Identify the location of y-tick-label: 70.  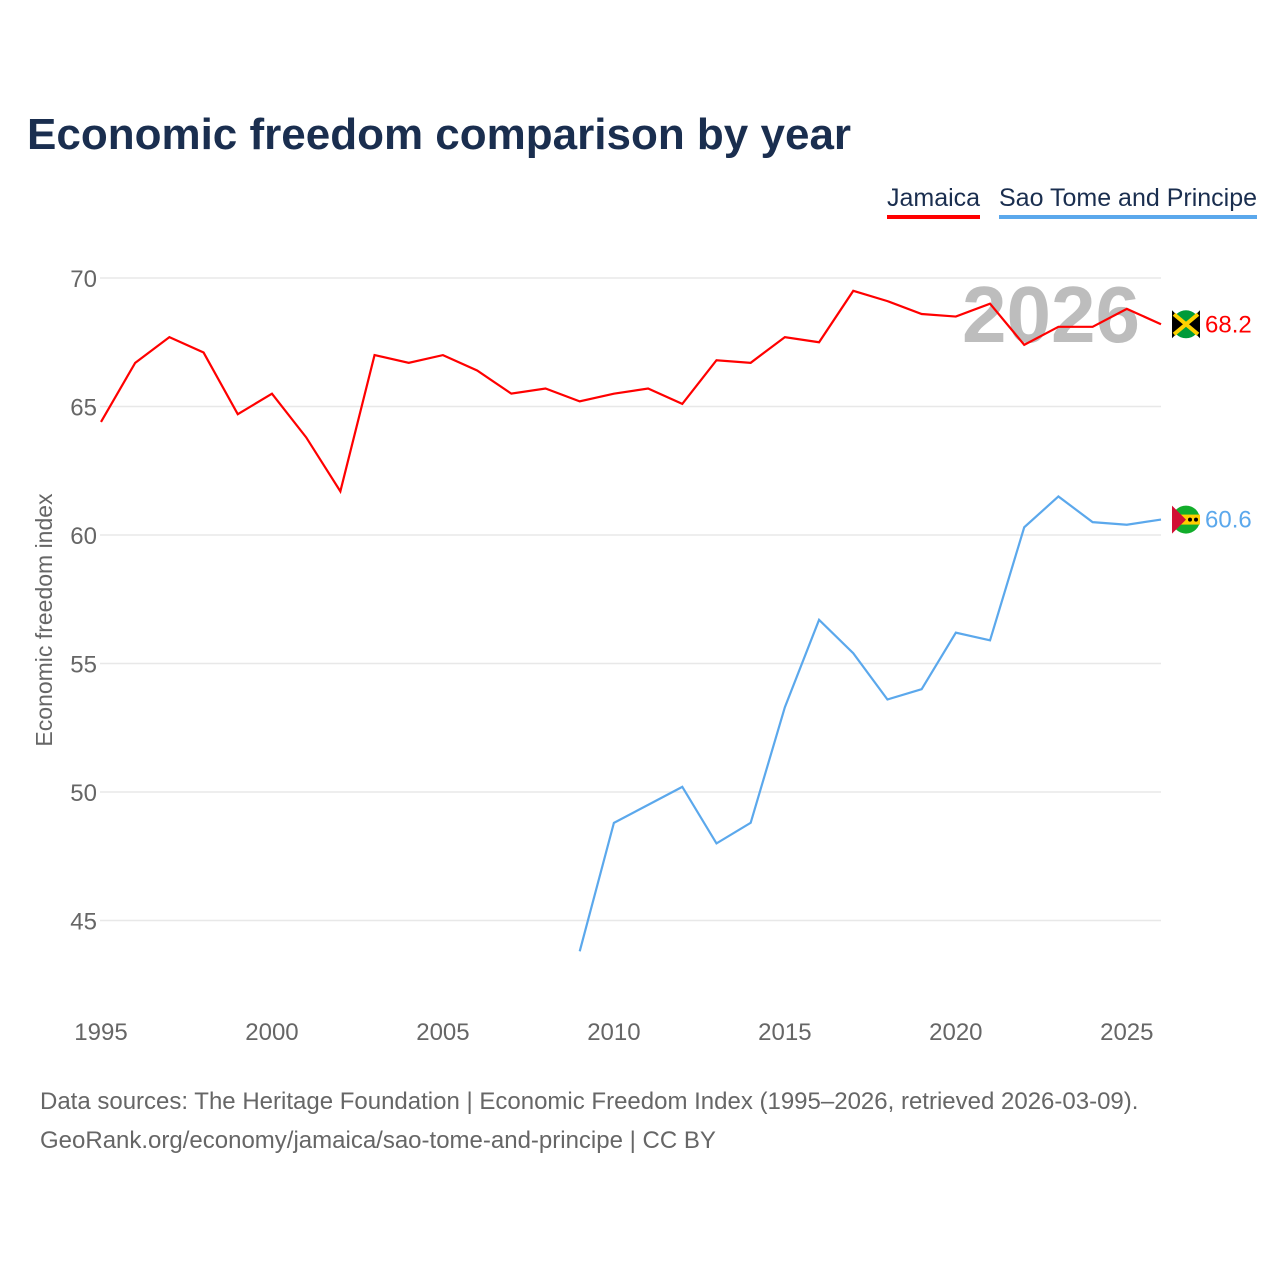
(83, 279).